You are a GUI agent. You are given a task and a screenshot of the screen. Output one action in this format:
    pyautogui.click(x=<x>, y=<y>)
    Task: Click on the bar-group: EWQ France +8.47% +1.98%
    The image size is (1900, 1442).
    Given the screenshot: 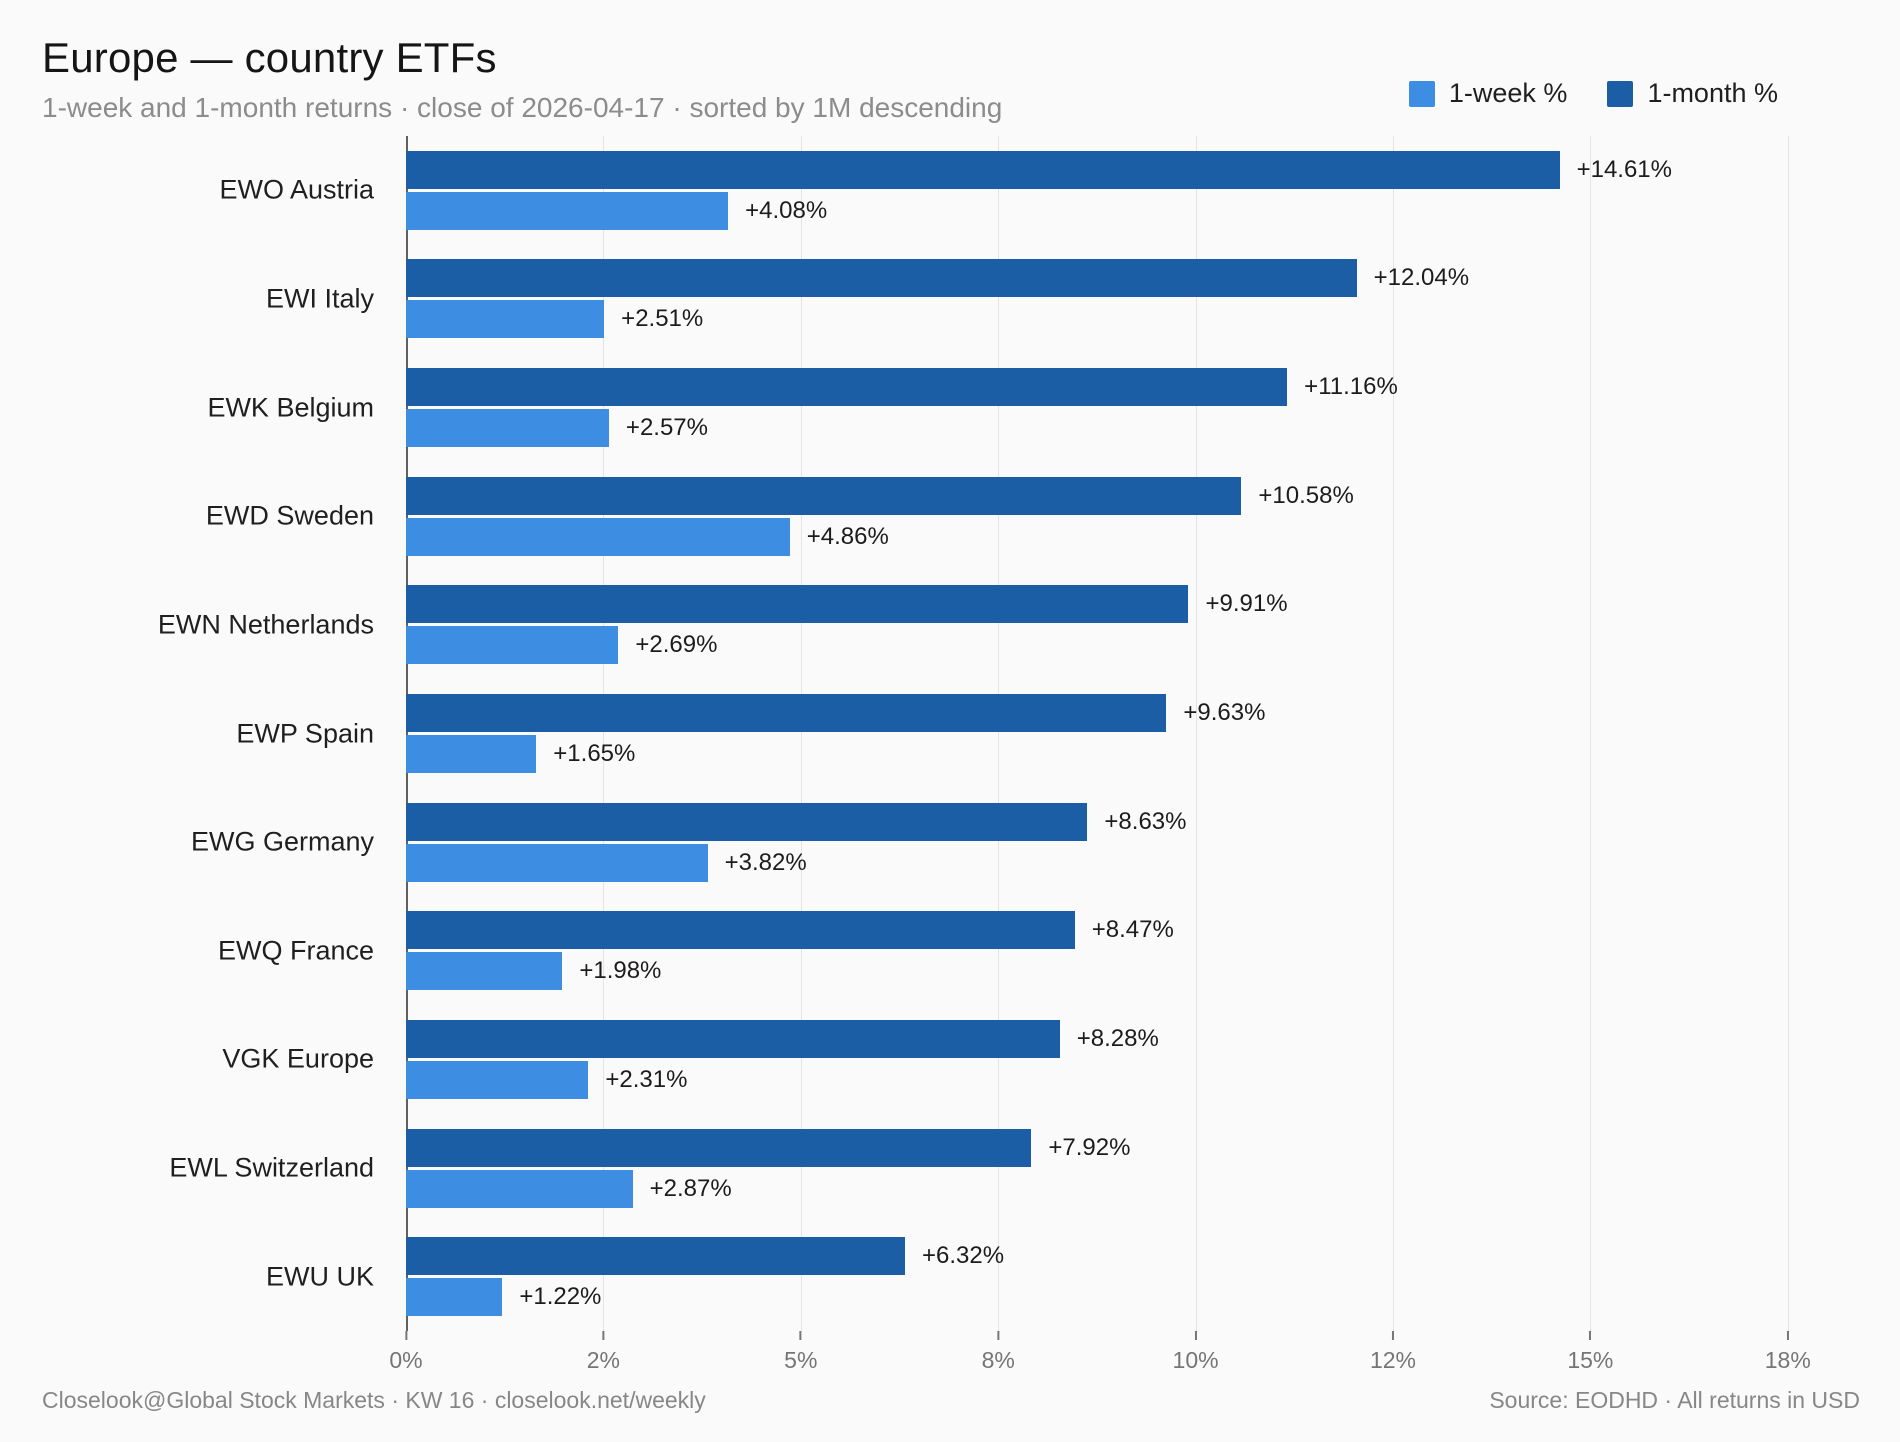 What is the action you would take?
    pyautogui.click(x=1040, y=950)
    